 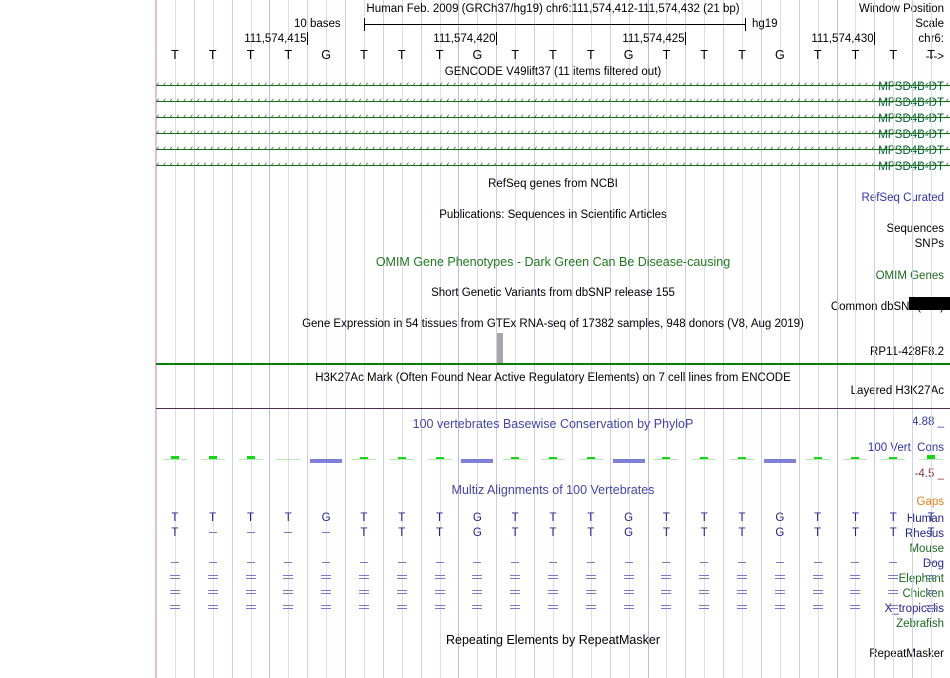 I want to click on gencode-gene-label-3: MFSD4B-DT, so click(x=872, y=119).